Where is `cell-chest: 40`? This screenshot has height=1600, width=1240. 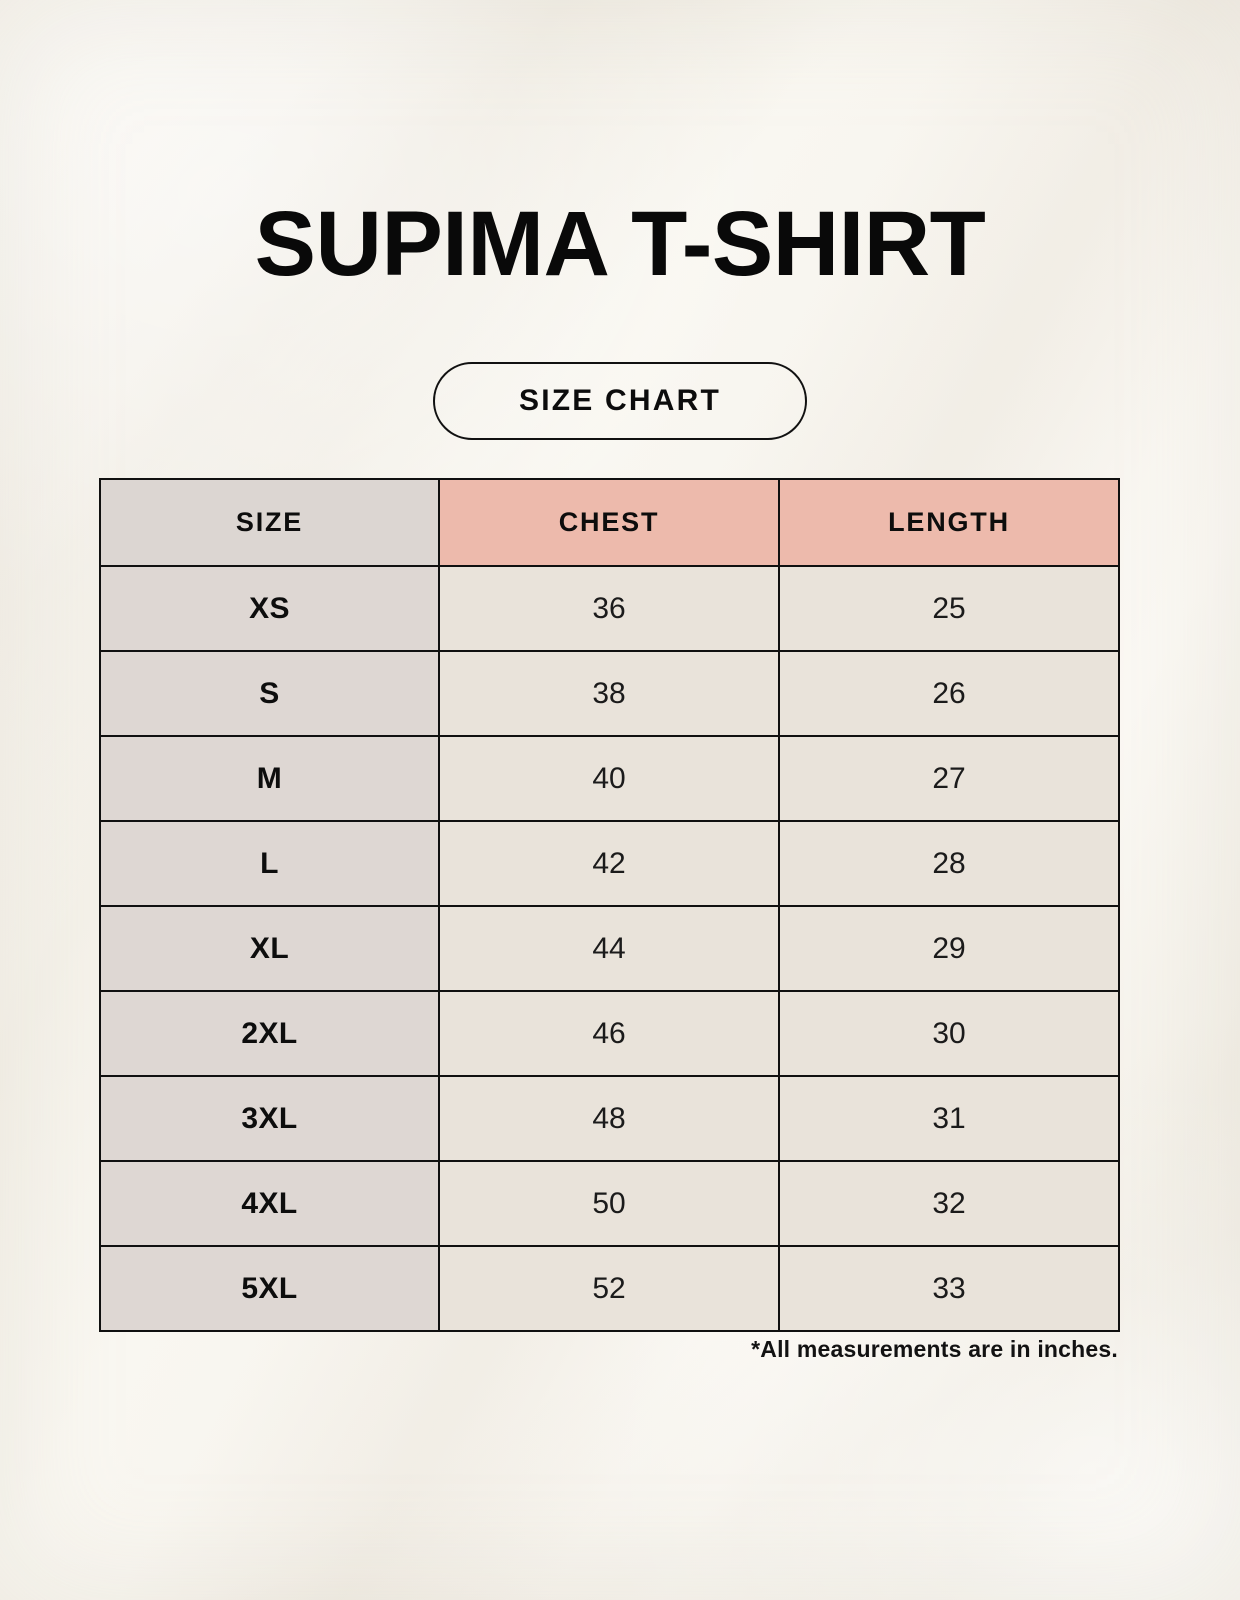
cell-chest: 40 is located at coordinates (609, 778).